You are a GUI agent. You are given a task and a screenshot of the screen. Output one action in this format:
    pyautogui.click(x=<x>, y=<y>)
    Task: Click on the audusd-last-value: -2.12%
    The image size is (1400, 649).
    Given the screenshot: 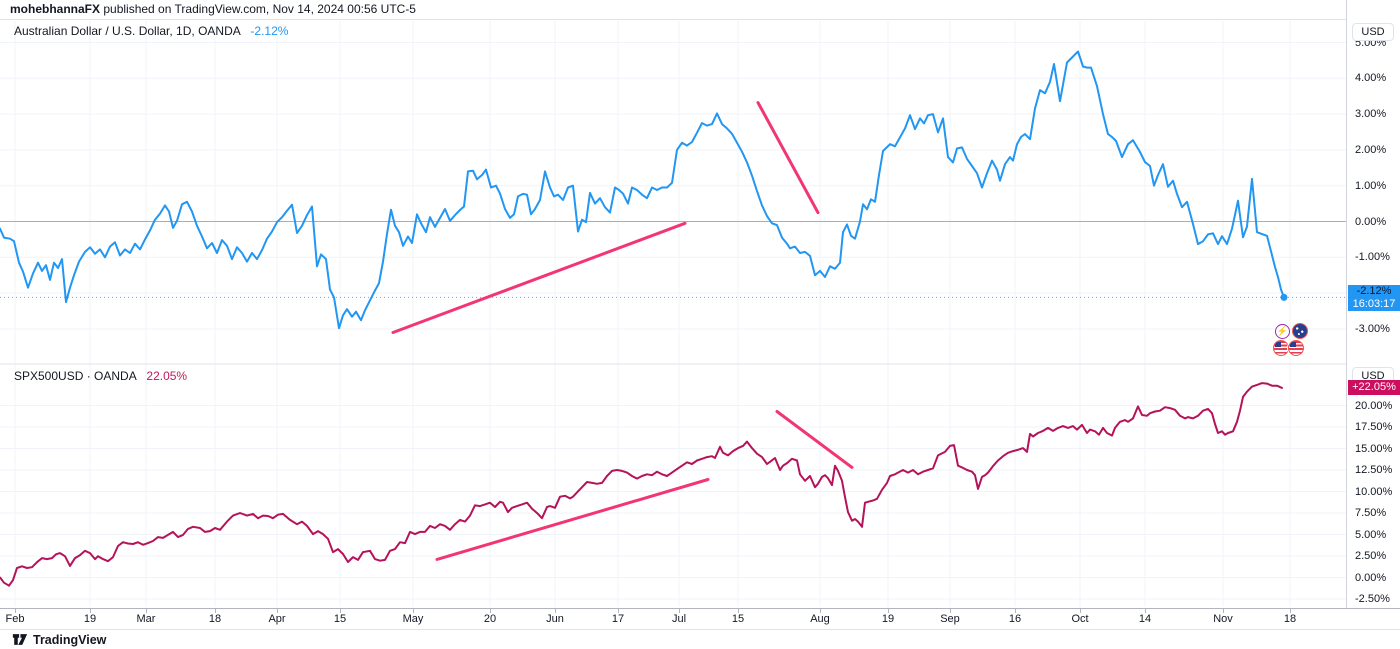 What is the action you would take?
    pyautogui.click(x=1374, y=291)
    